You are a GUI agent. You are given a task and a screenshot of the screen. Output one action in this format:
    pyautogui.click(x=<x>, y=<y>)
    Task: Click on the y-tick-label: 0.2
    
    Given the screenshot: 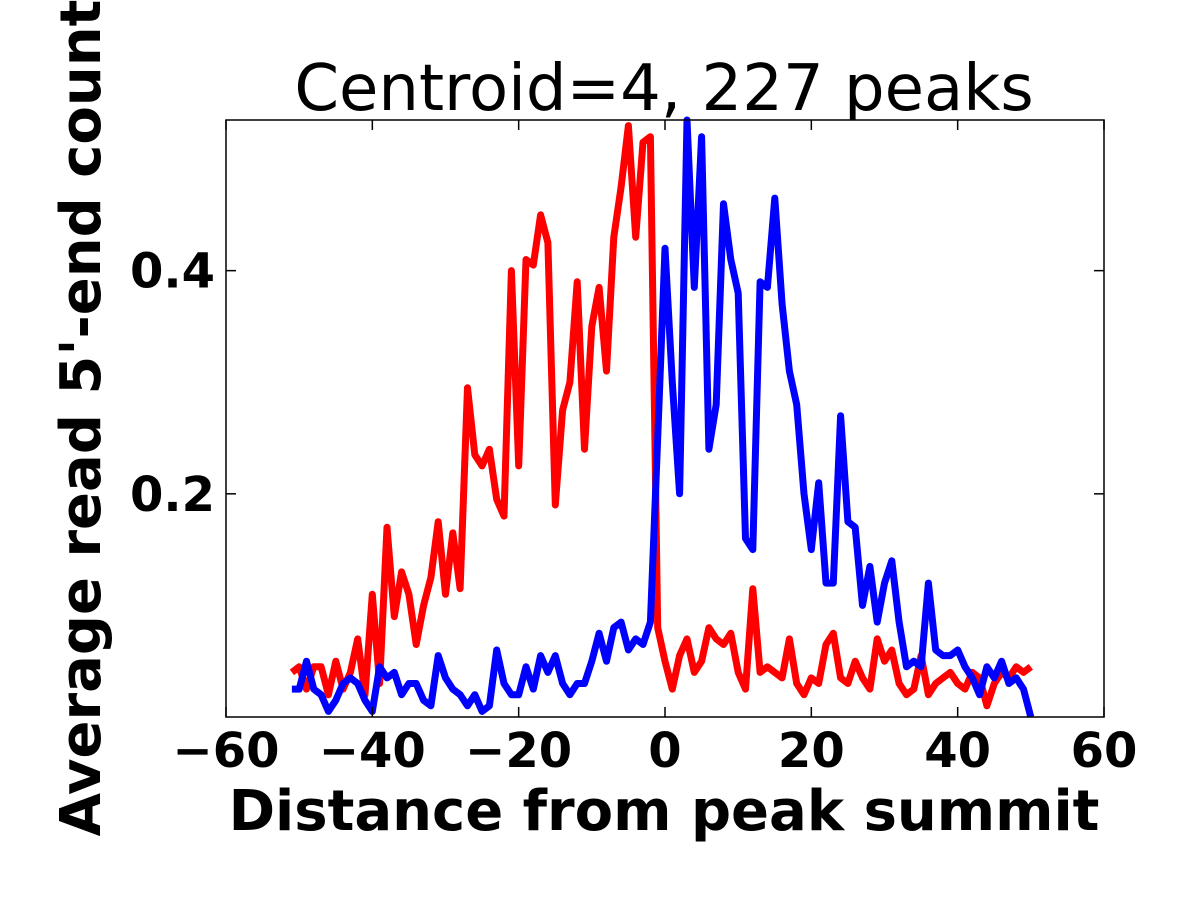 What is the action you would take?
    pyautogui.click(x=172, y=495)
    